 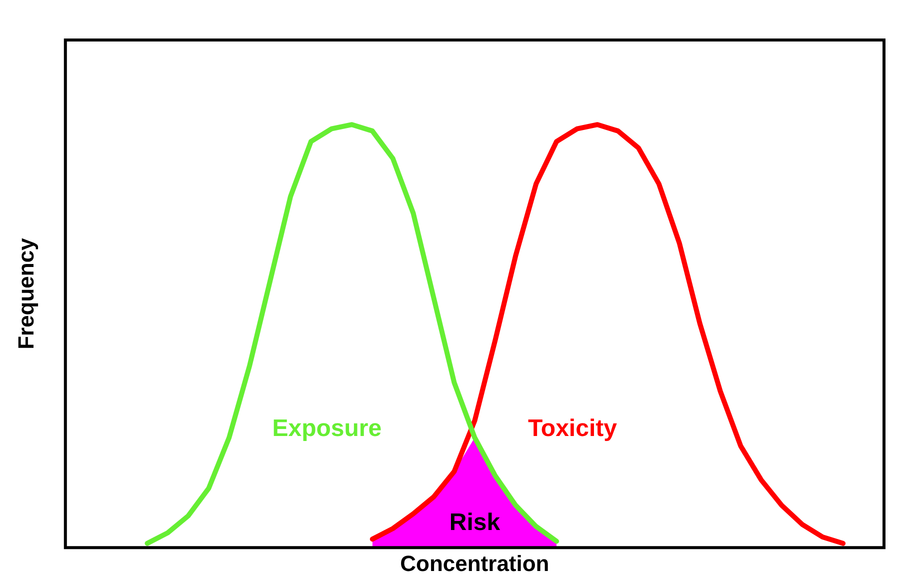 What do you see at coordinates (475, 563) in the screenshot?
I see `x-axis-title: Concentration` at bounding box center [475, 563].